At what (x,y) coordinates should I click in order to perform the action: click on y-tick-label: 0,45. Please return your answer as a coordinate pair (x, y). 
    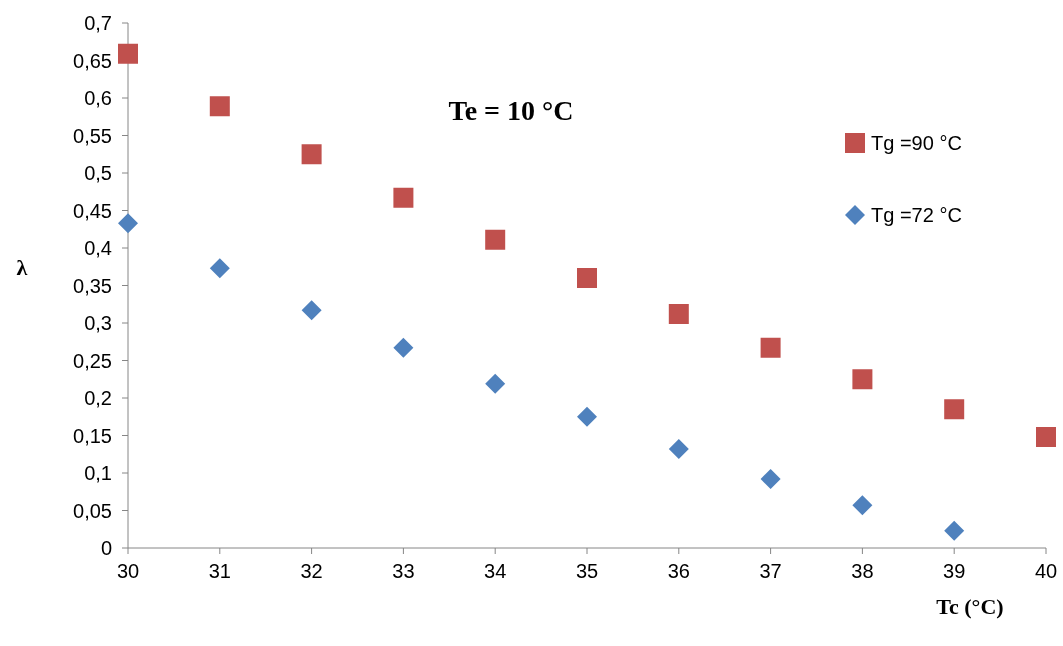
    Looking at the image, I should click on (92, 210).